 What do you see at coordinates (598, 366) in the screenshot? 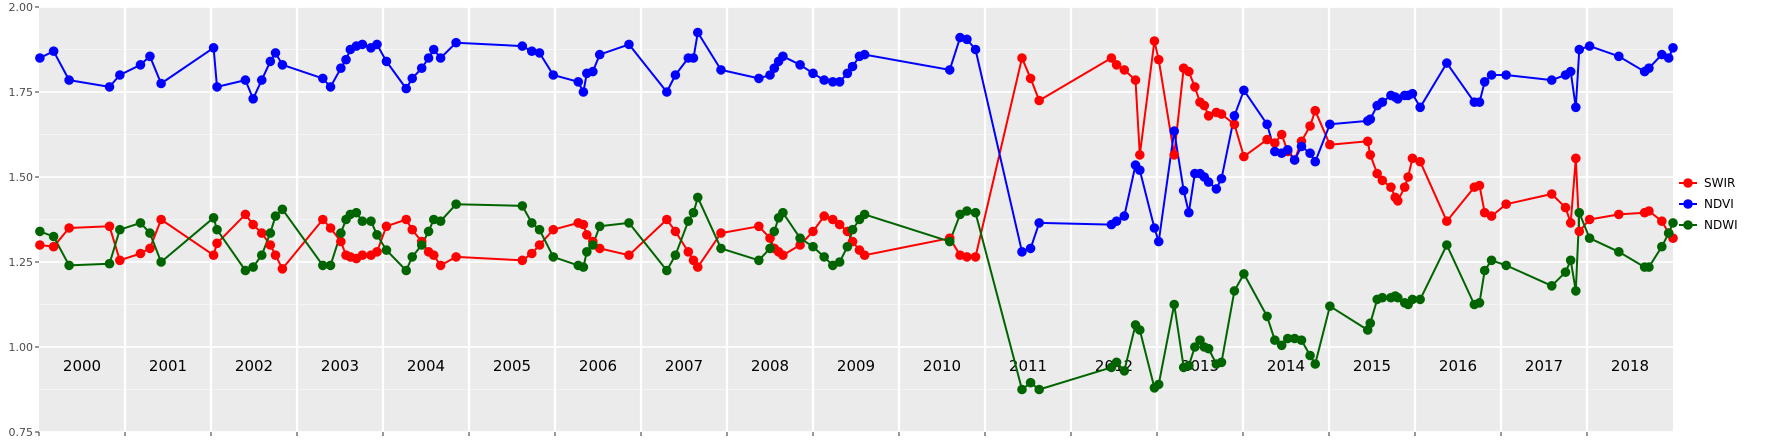
I see `year-label: 2006` at bounding box center [598, 366].